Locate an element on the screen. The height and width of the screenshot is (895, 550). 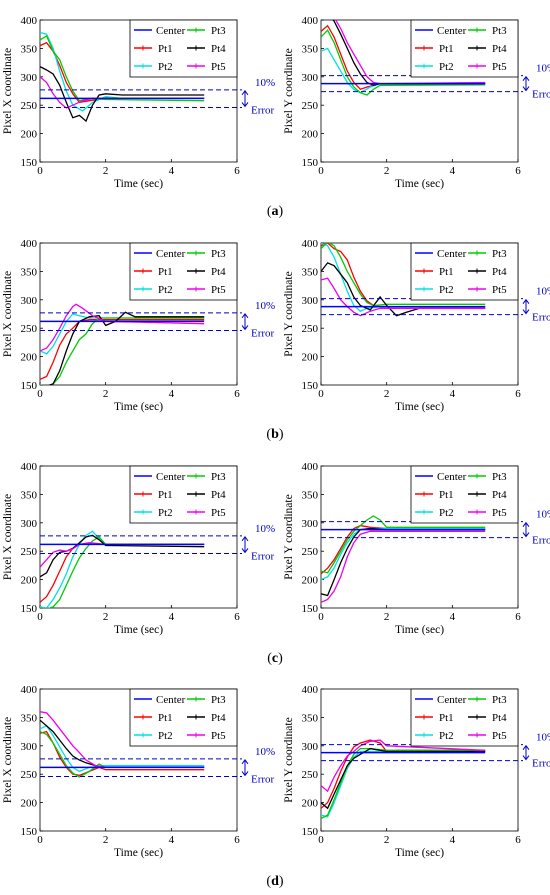
series-line-pt5 is located at coordinates (403, 297).